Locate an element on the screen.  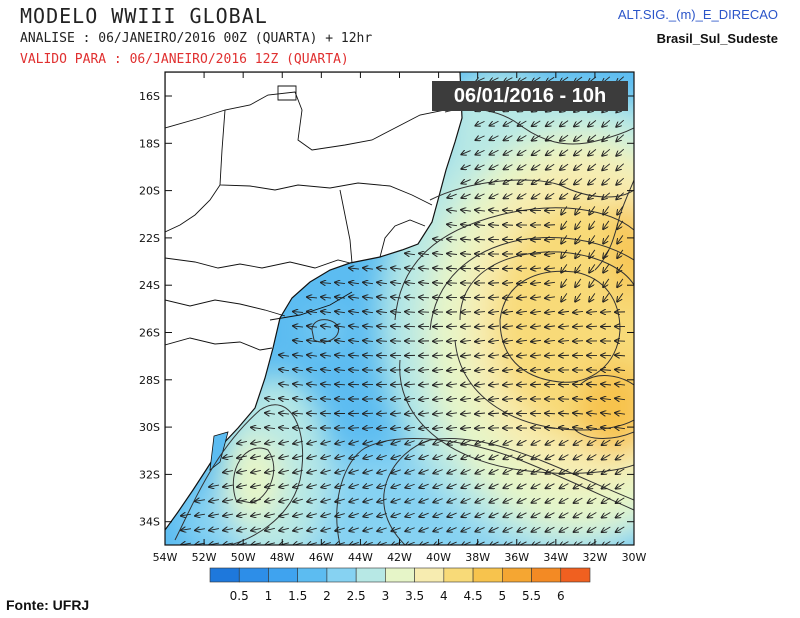
legend-label: 5 is located at coordinates (502, 596).